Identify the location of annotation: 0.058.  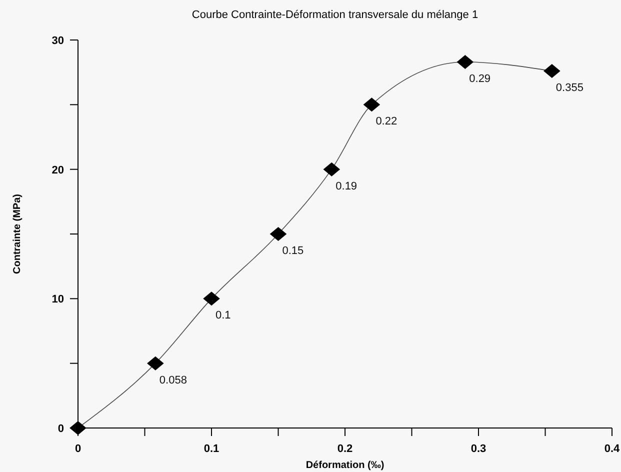
(173, 380).